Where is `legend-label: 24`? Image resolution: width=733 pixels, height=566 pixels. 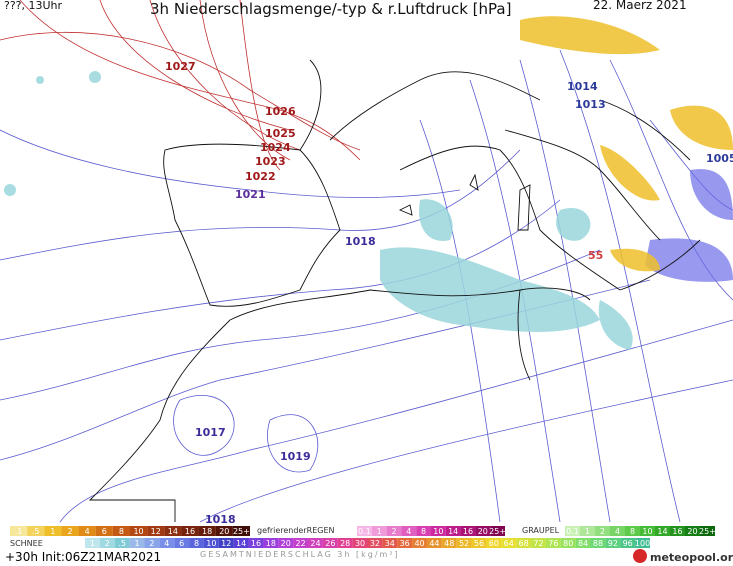 legend-label: 24 is located at coordinates (315, 543).